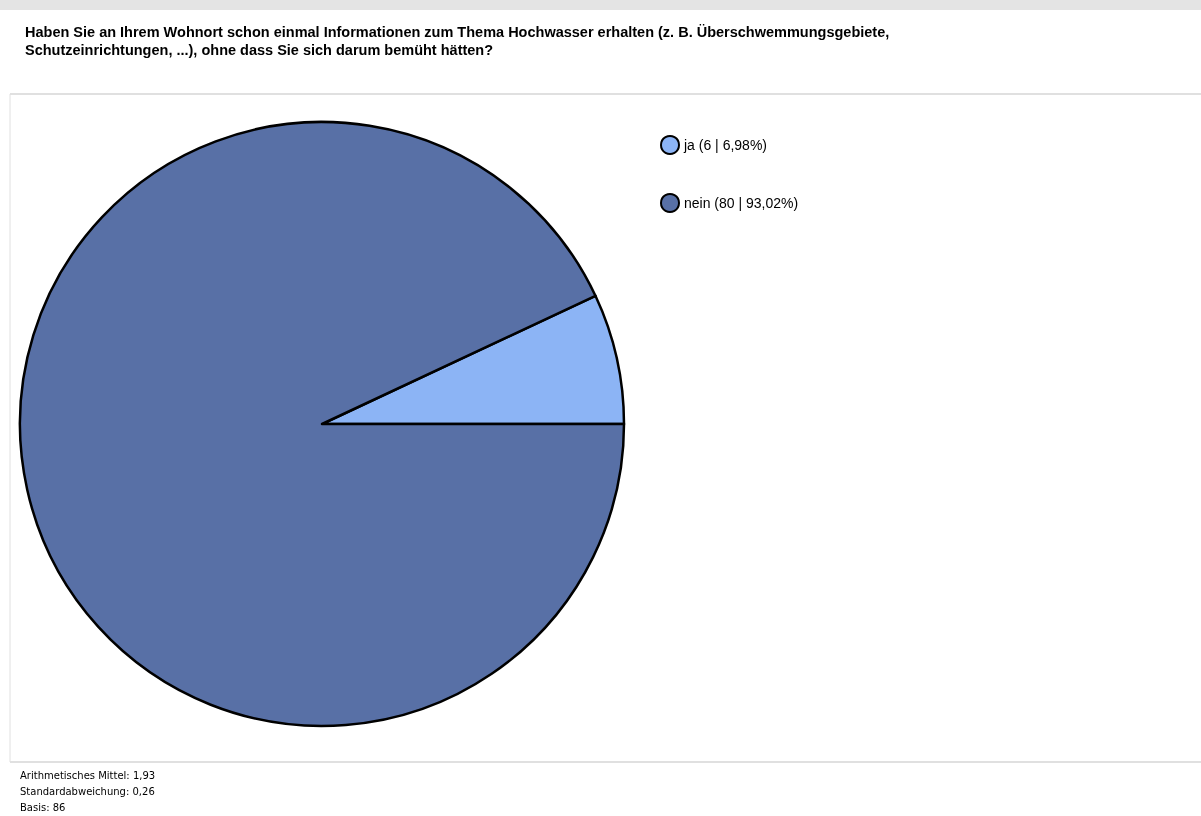  I want to click on text: Arithmetisches Mittel: 1,93, so click(88, 775).